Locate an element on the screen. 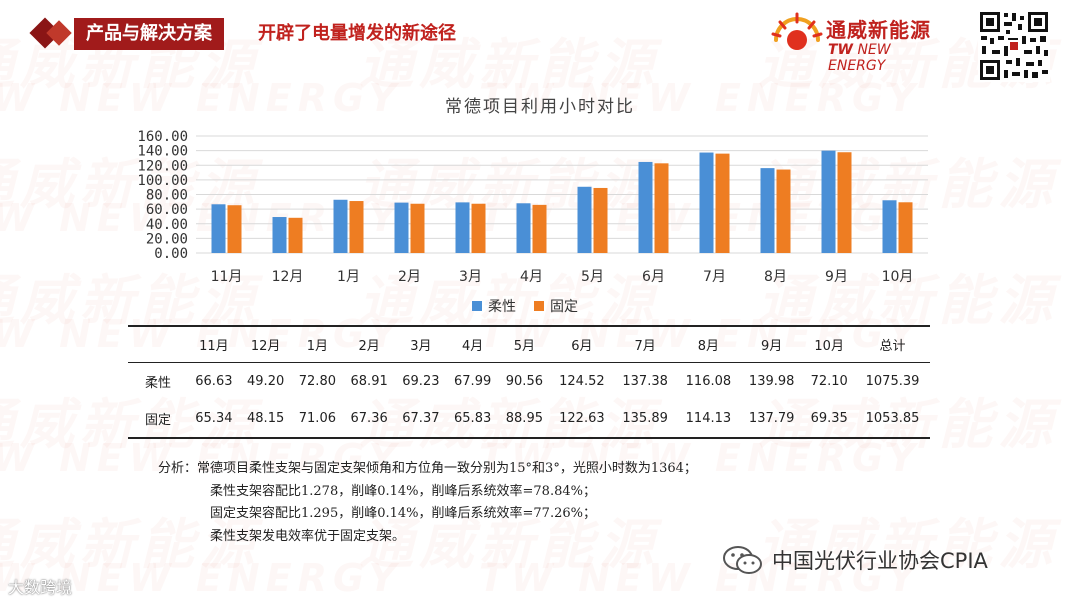  table-cell: 139.98 is located at coordinates (771, 381).